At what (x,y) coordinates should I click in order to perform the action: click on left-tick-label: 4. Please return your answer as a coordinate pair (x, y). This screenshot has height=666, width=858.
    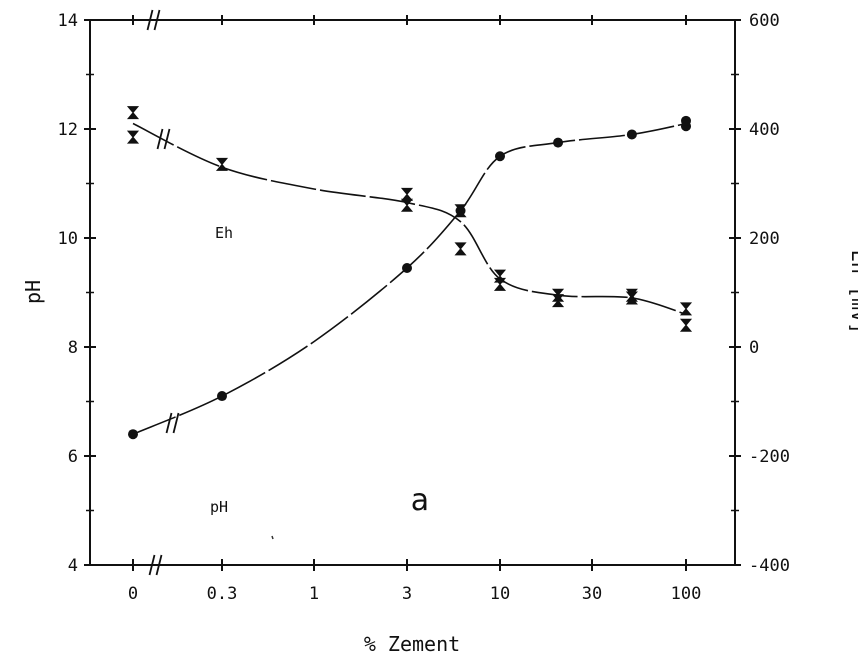
    Looking at the image, I should click on (73, 566).